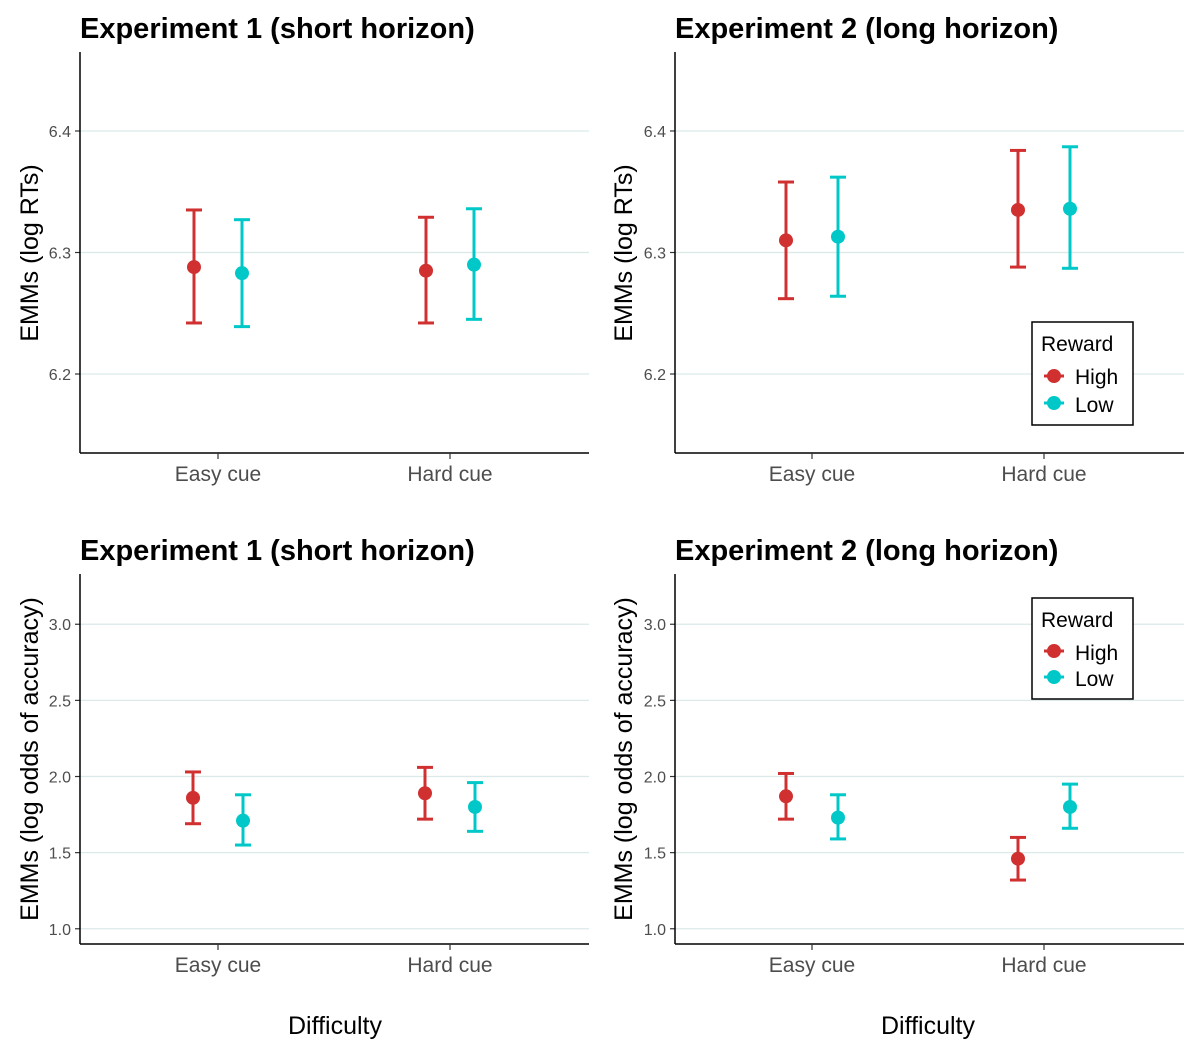 This screenshot has height=1056, width=1200. What do you see at coordinates (928, 1026) in the screenshot?
I see `x-axis-label-right: Difficulty` at bounding box center [928, 1026].